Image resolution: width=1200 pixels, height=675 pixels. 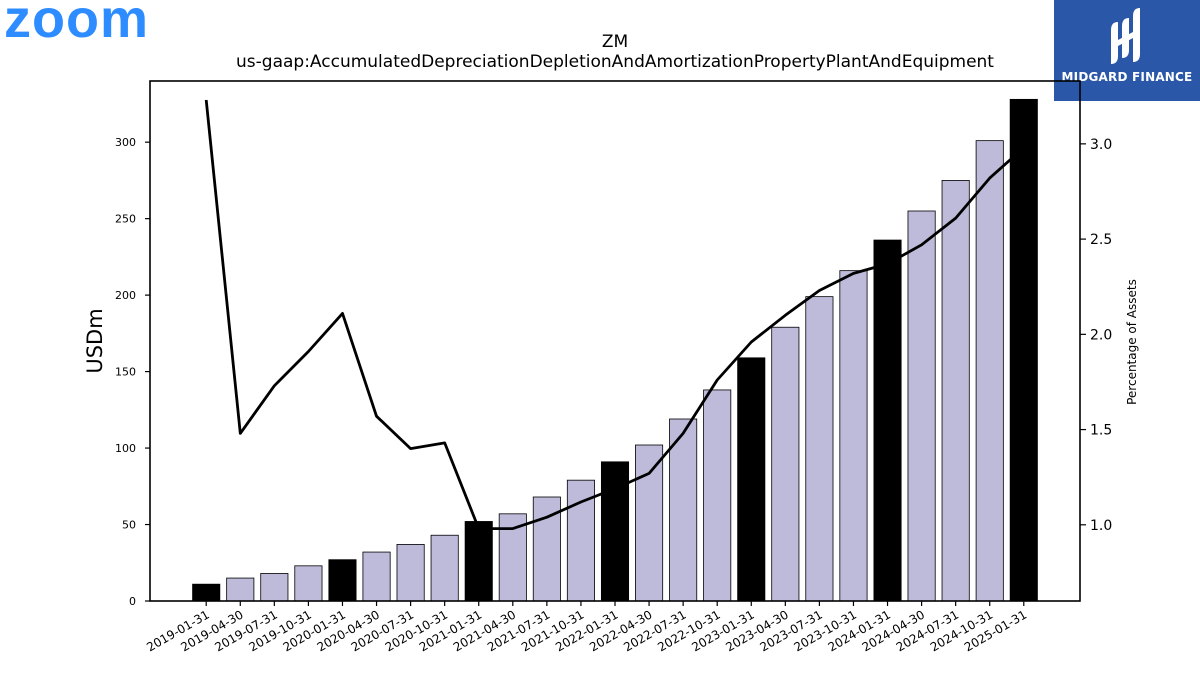 I want to click on right-axis-label: Percentage of Assets, so click(x=1132, y=342).